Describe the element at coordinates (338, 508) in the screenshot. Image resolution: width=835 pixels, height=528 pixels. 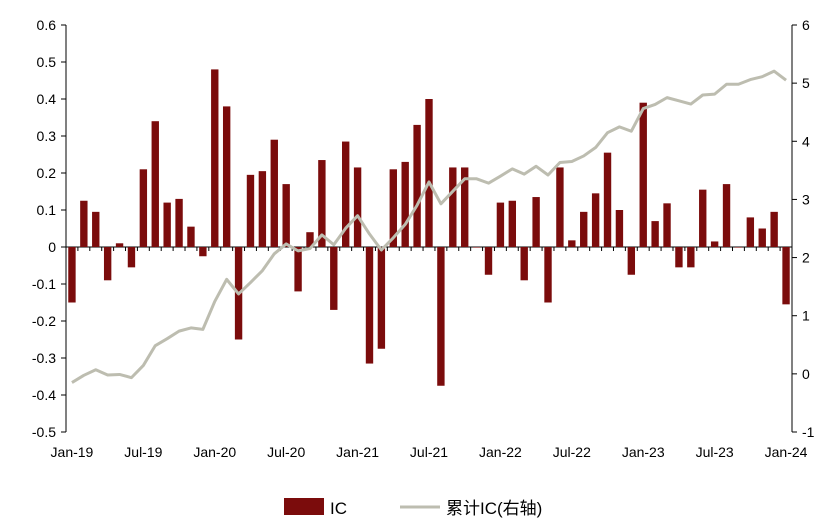
I see `legend-label-ic: IC` at that location.